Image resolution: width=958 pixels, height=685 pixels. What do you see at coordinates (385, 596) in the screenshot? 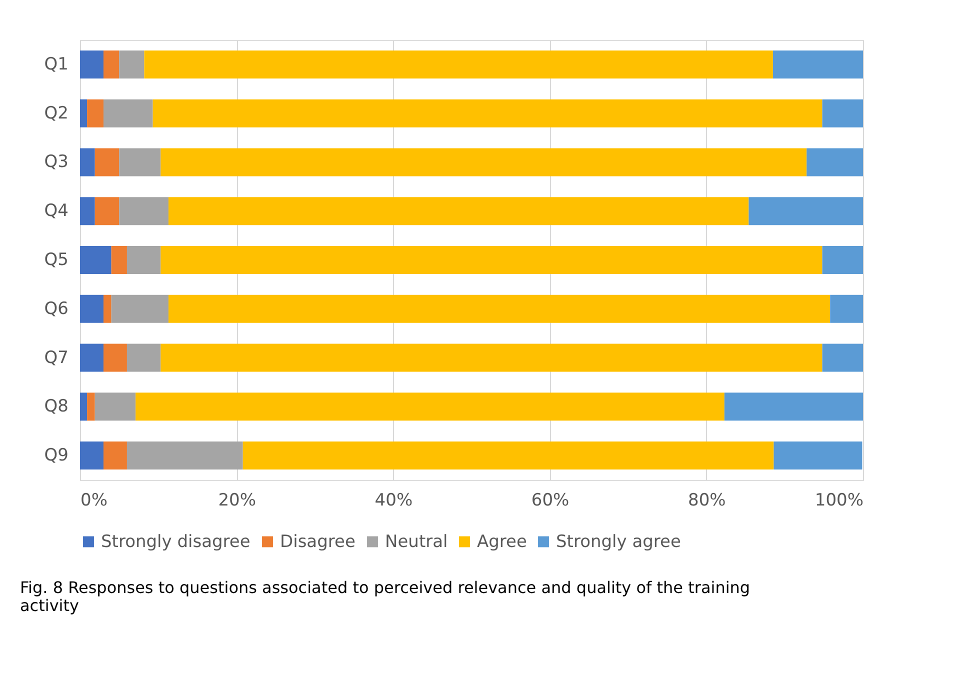
I see `caption: Fig. 8 Responses to questions associated to perceived relevance and quality of the training activity` at bounding box center [385, 596].